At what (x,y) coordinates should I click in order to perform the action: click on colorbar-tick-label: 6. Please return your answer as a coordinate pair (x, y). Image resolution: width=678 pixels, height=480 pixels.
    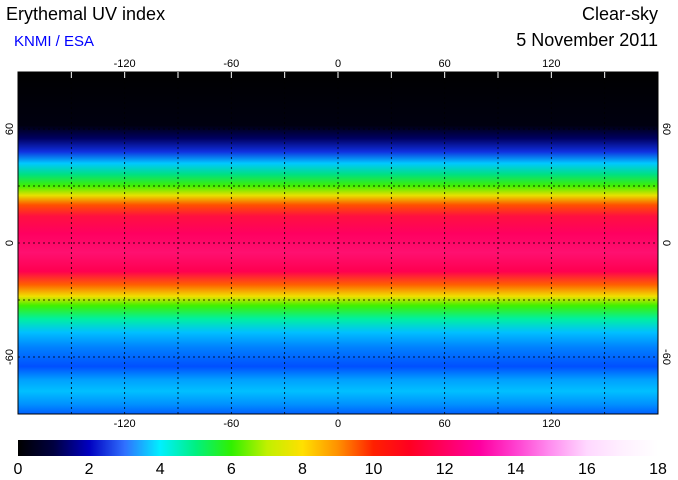
    Looking at the image, I should click on (231, 469).